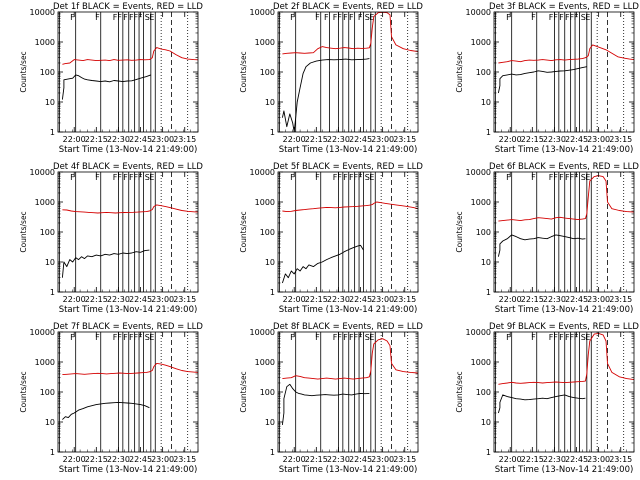  What do you see at coordinates (348, 7) in the screenshot?
I see `panel-title: Det 2f BLACK = Events, RED = LLD` at bounding box center [348, 7].